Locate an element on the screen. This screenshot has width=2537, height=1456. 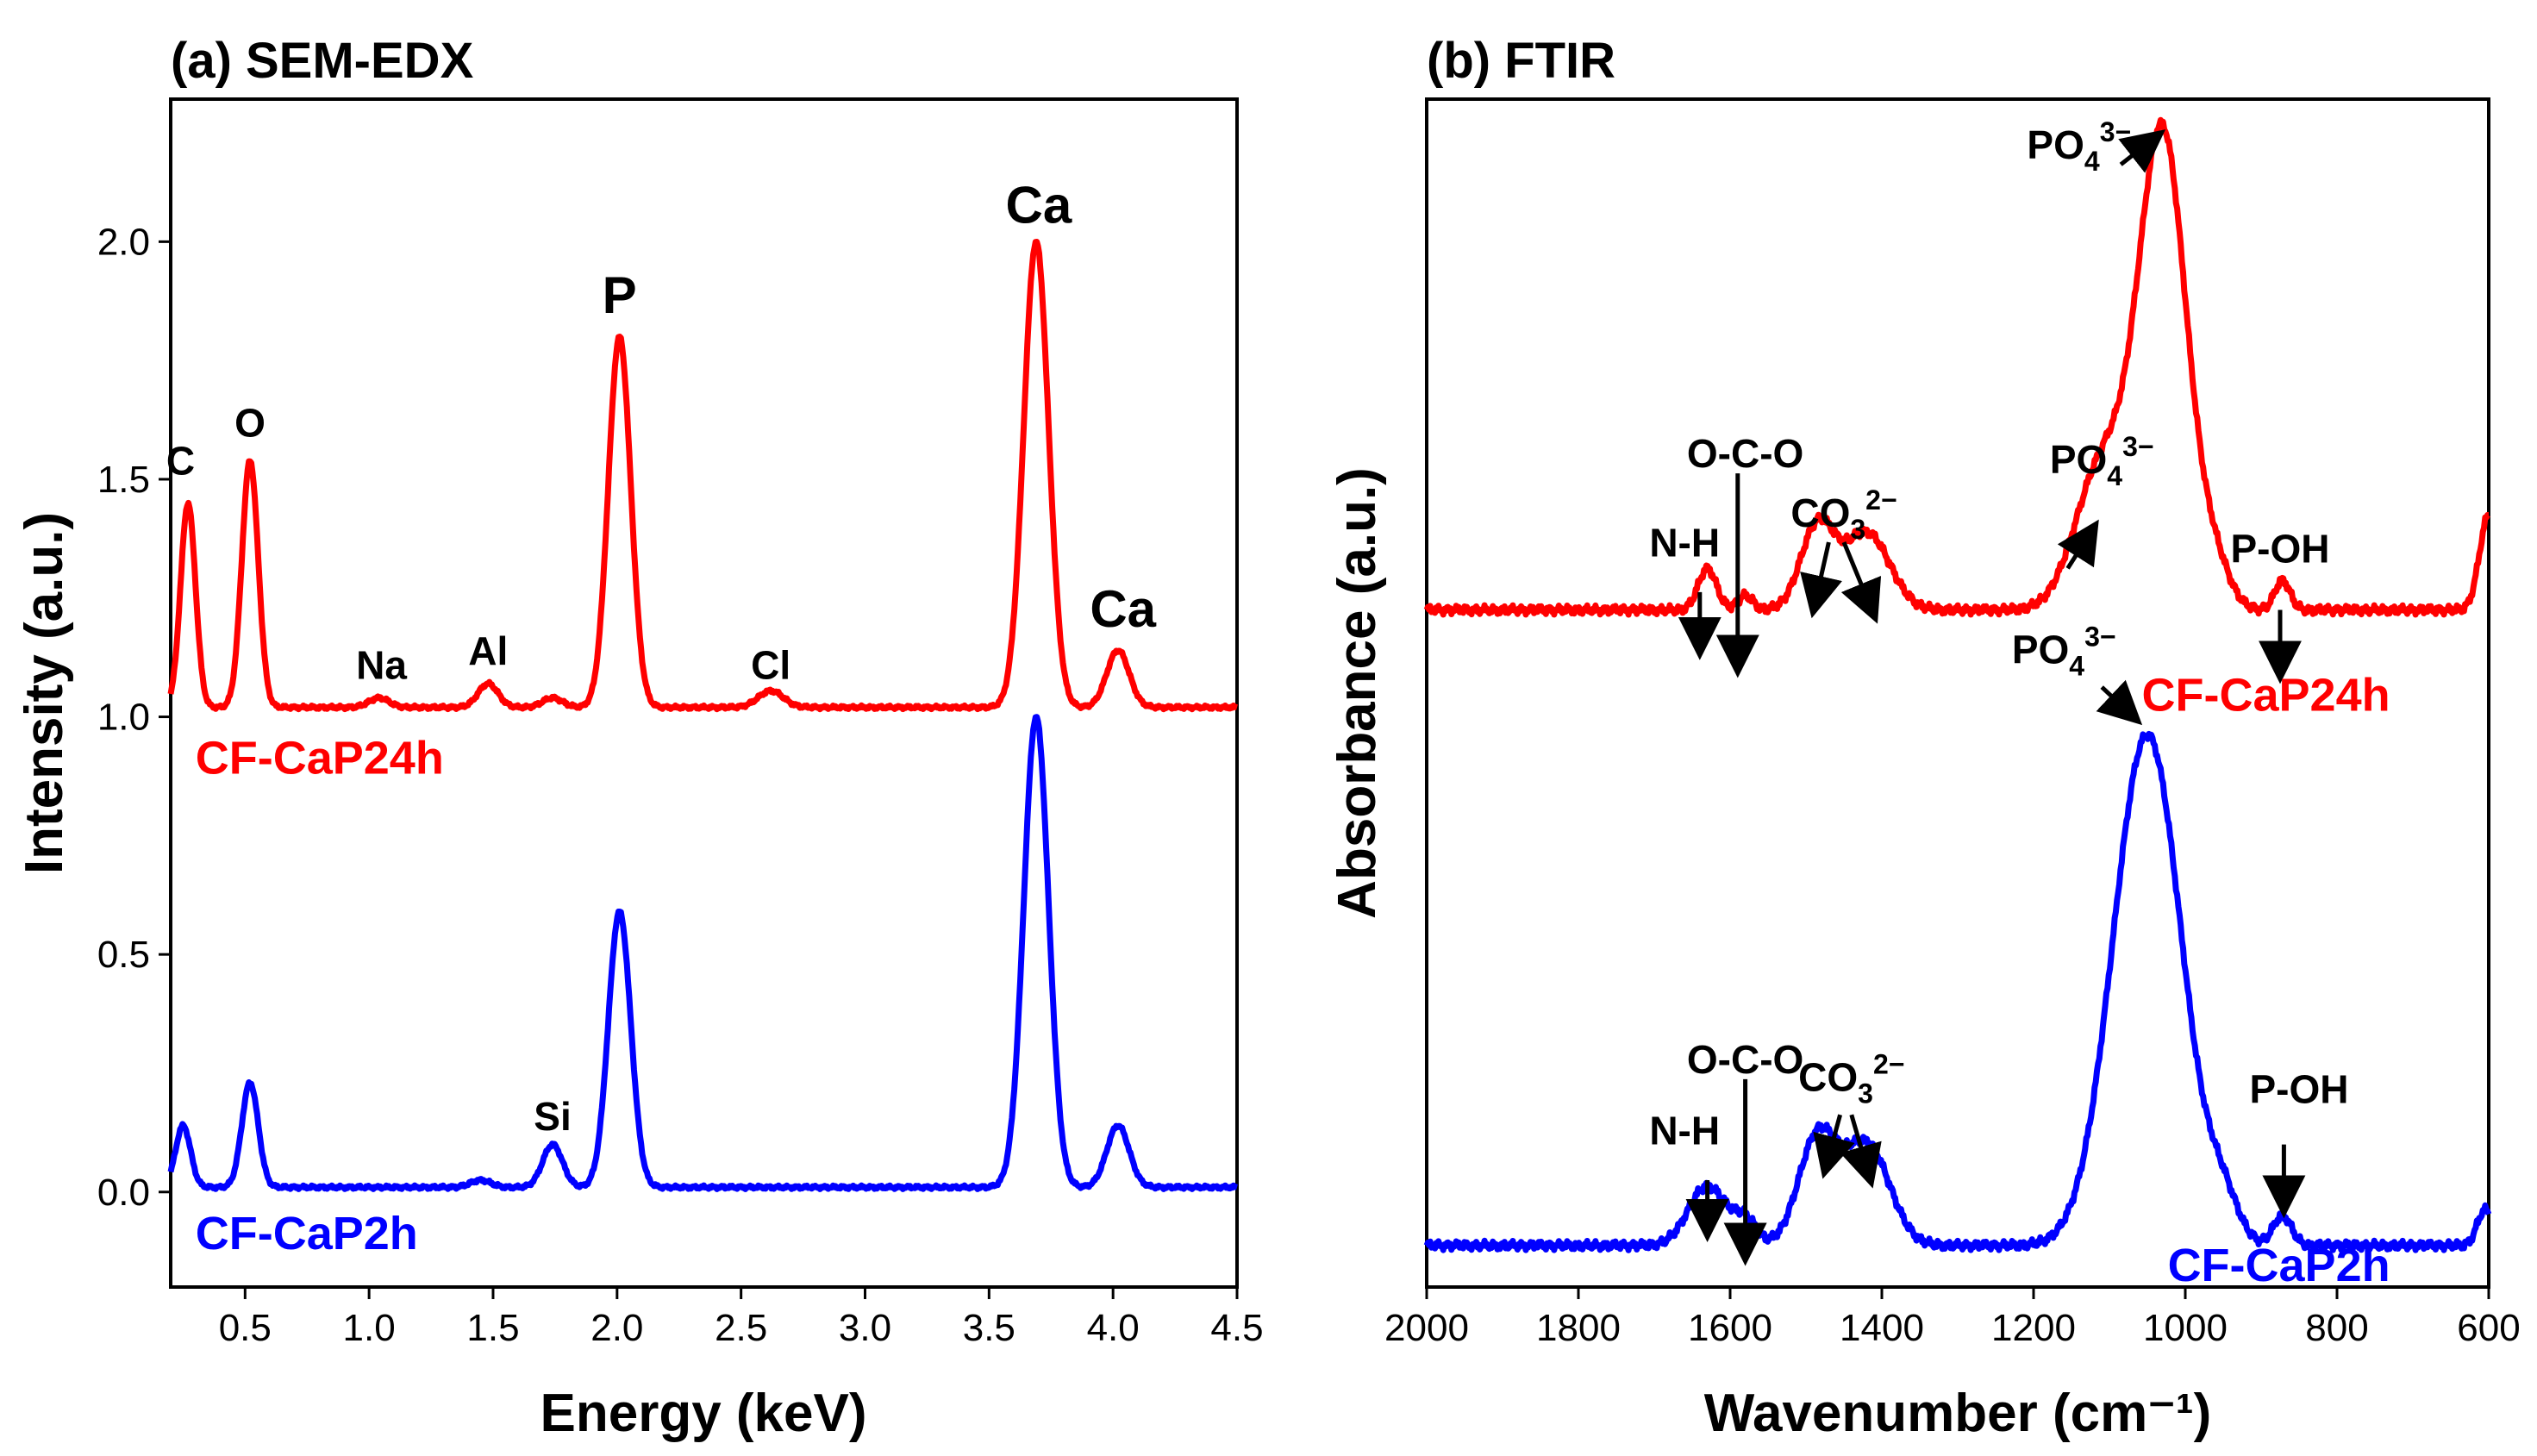
a-xtick-label-8: 4.5 is located at coordinates (1236, 1328).